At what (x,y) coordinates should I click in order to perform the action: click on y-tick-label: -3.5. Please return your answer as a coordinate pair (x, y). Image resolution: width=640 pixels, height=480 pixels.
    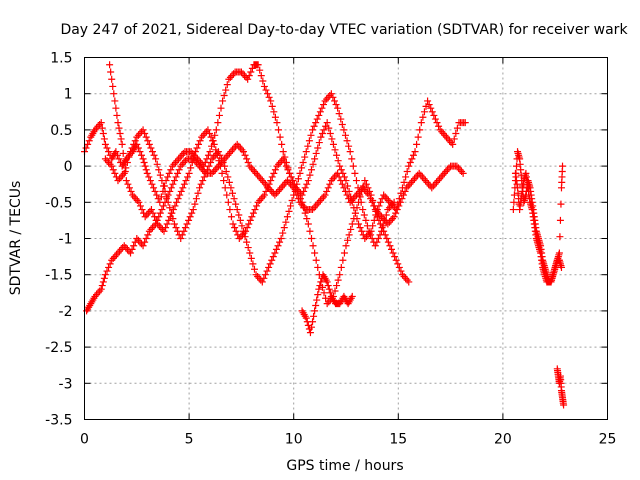
    Looking at the image, I should click on (58, 421).